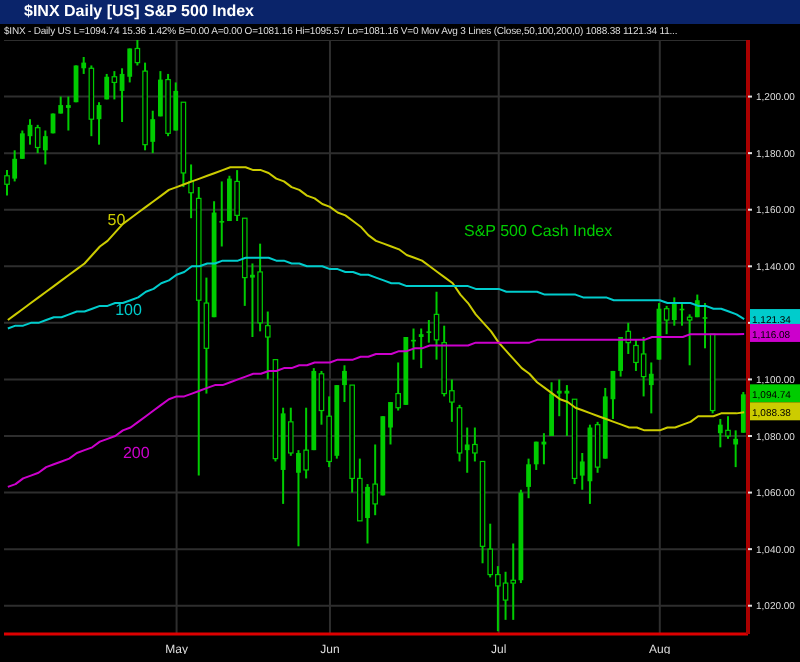  I want to click on line-series, so click(376, 293).